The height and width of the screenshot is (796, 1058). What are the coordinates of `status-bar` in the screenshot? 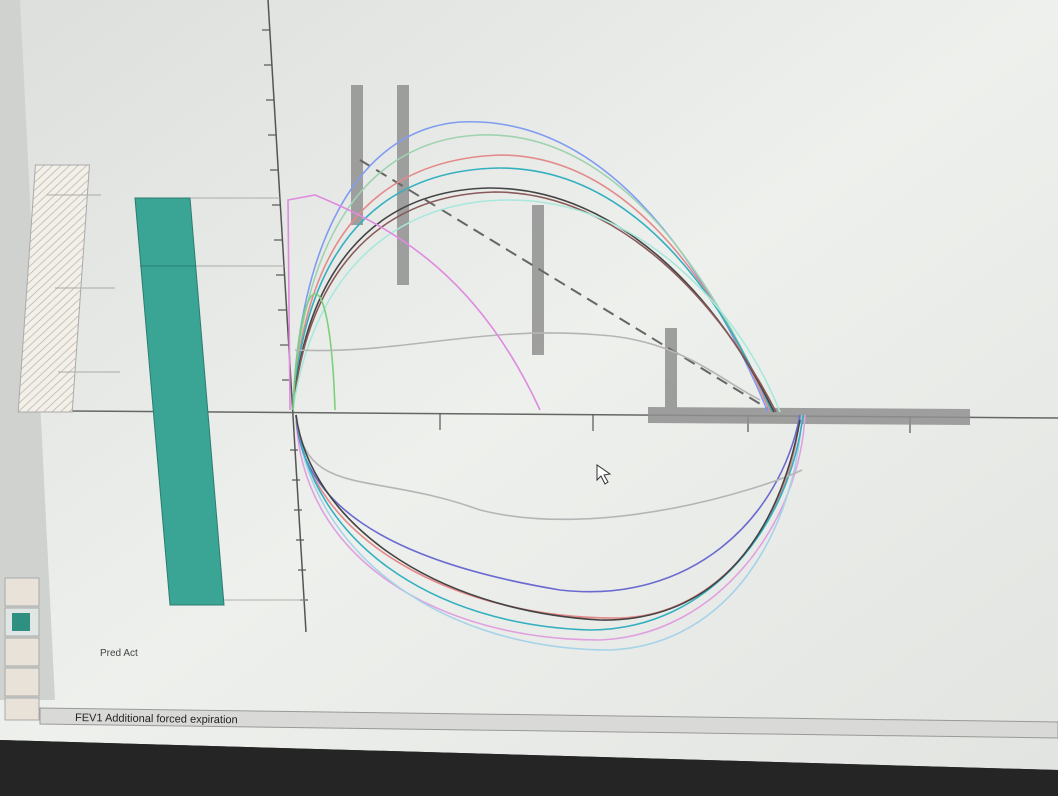 It's located at (548, 723).